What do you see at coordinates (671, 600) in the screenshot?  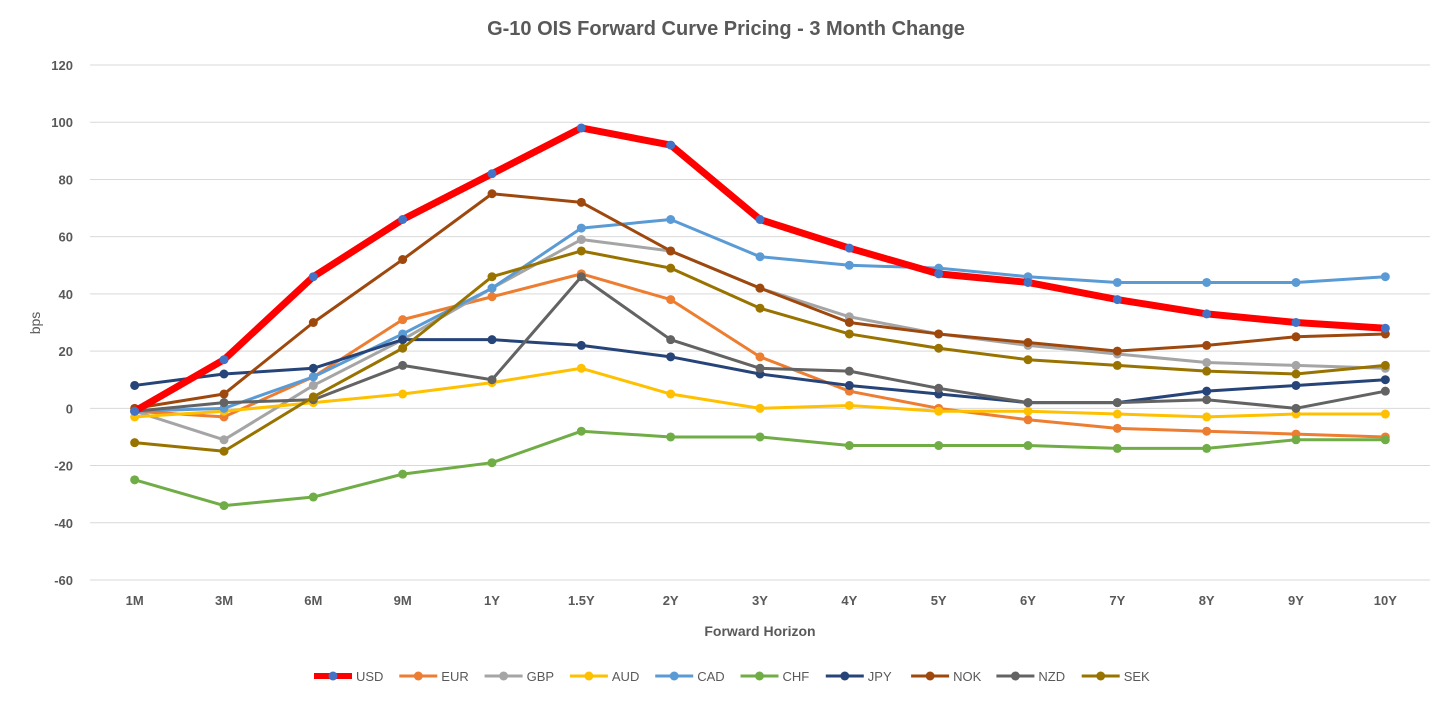 I see `x-tick-label: 2Y` at bounding box center [671, 600].